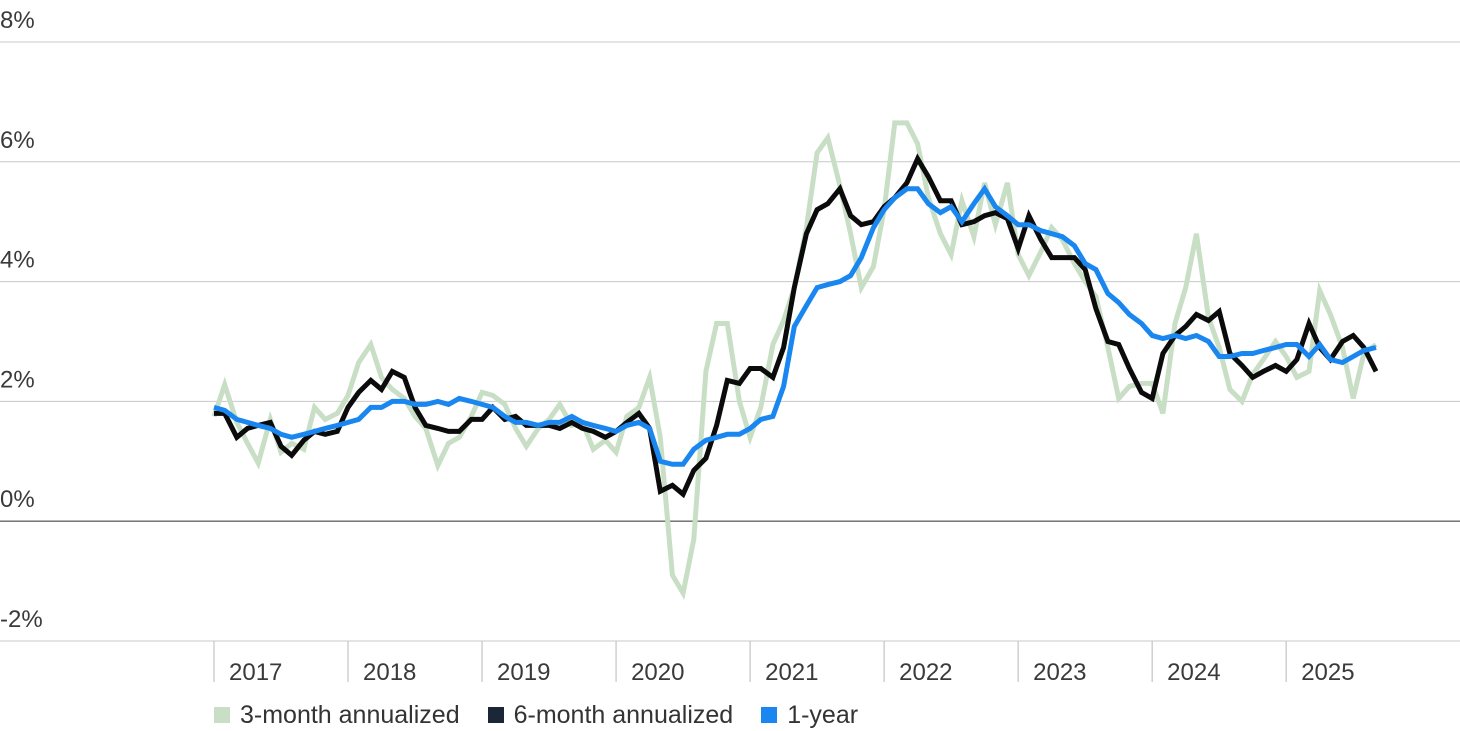 Image resolution: width=1460 pixels, height=731 pixels. I want to click on legend-item-6-month: 6-month annualized, so click(610, 715).